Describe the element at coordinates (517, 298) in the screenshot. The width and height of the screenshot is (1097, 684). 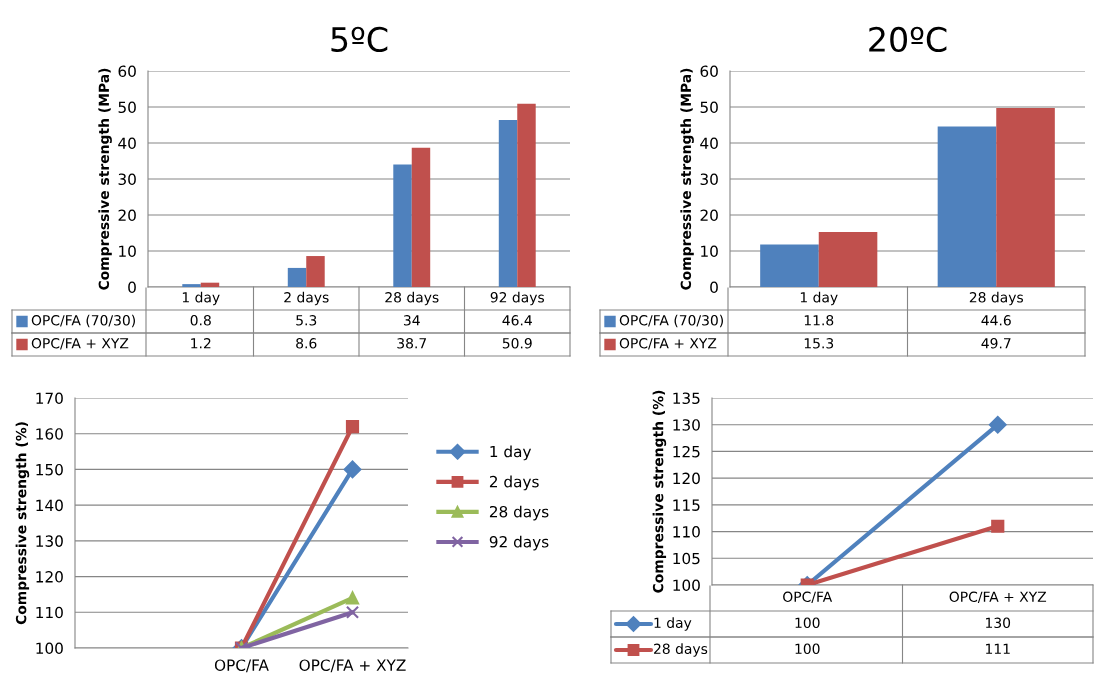
I see `x-tick-label: 92 days` at that location.